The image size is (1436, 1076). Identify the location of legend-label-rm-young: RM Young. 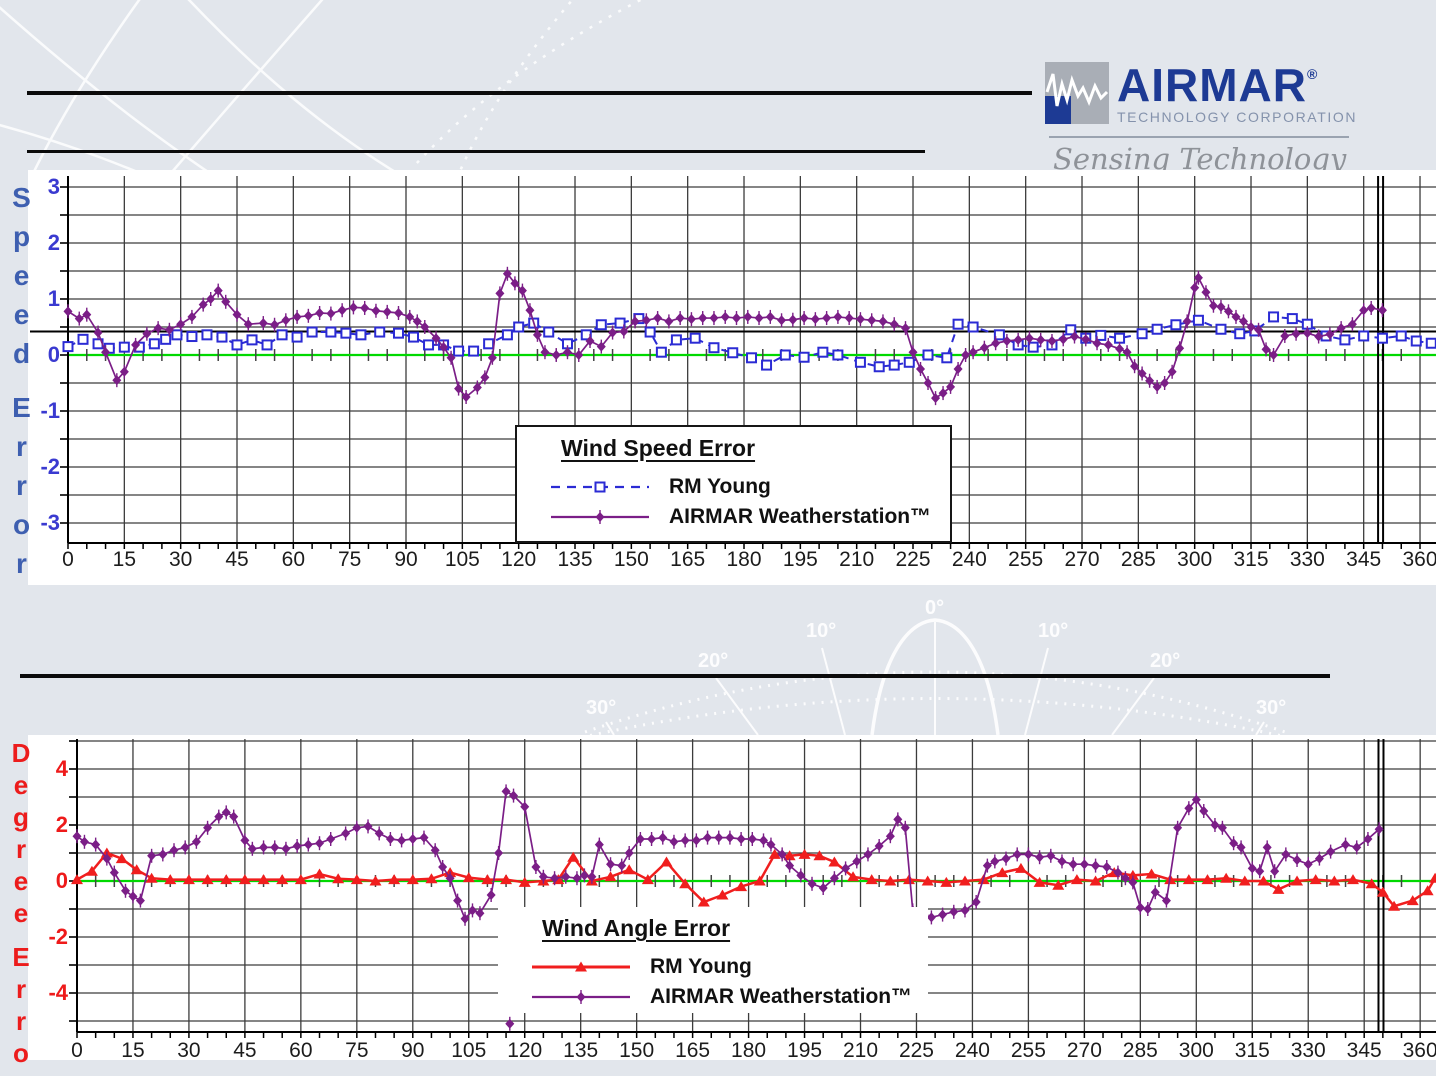
(720, 486).